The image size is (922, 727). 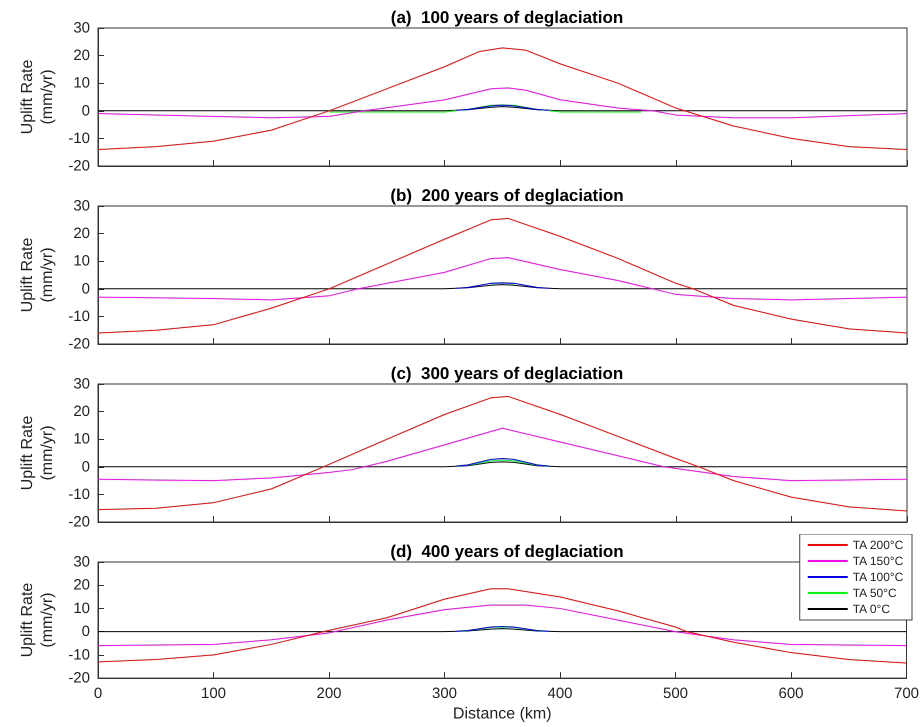 I want to click on chart-title: (b) 200 years of deglaciation, so click(x=507, y=195).